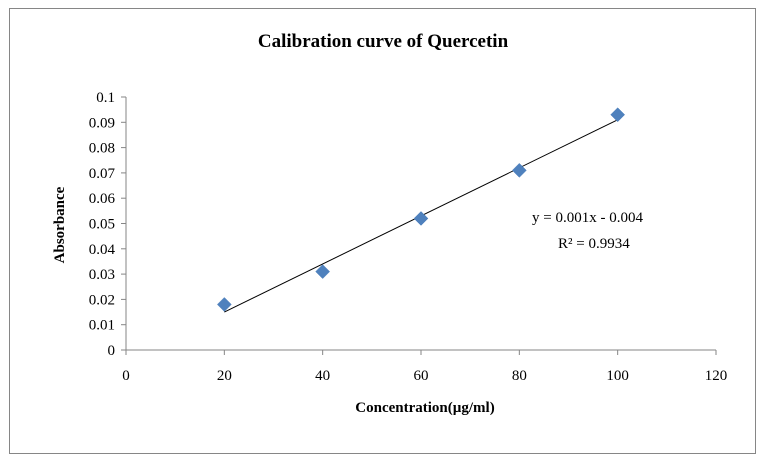 This screenshot has width=768, height=468. Describe the element at coordinates (102, 300) in the screenshot. I see `y-tick-label: 0.02` at that location.